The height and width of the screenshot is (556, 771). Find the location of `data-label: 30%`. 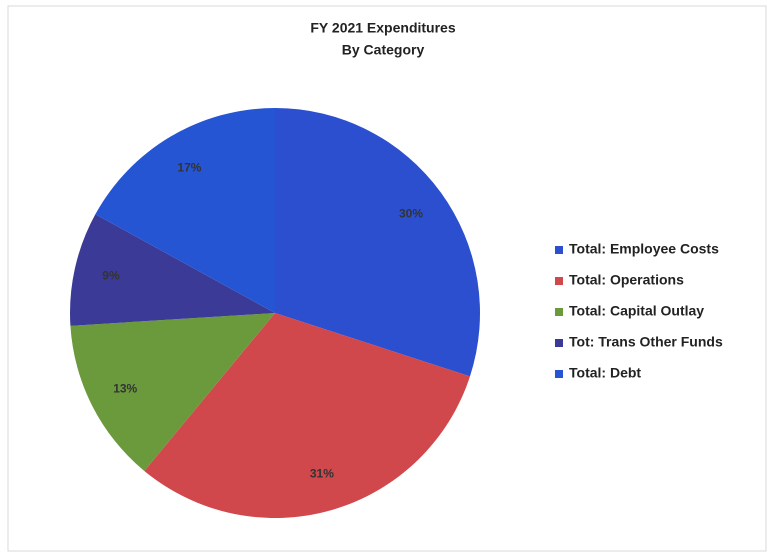

data-label: 30% is located at coordinates (411, 213).